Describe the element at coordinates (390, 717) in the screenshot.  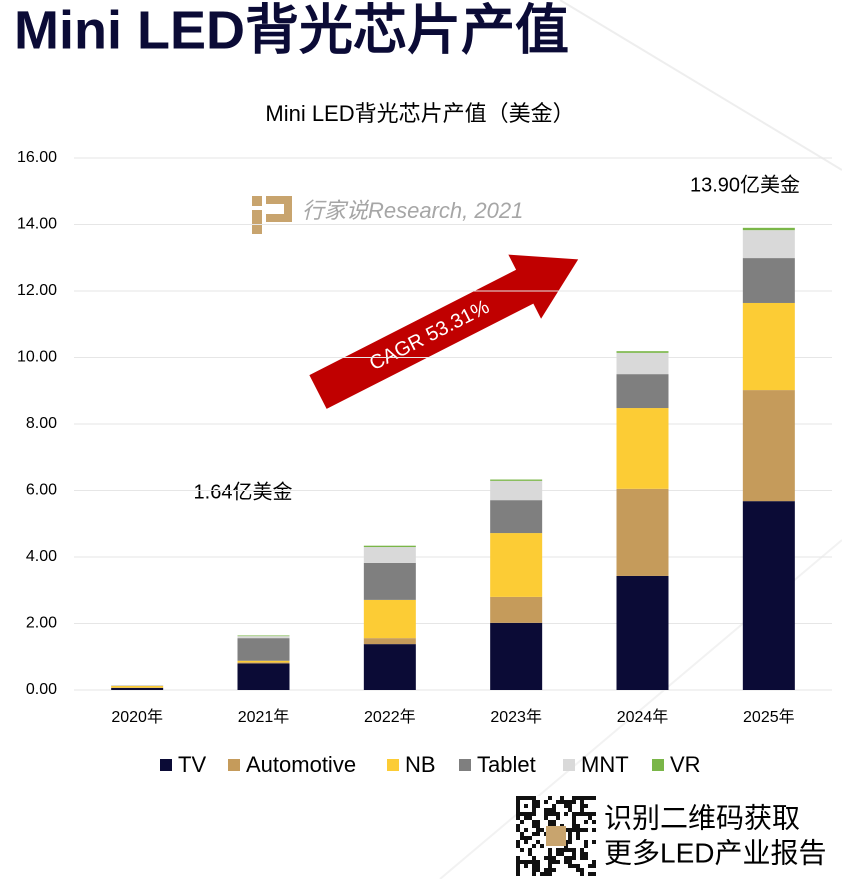
I see `x-tick-label: 2022年` at that location.